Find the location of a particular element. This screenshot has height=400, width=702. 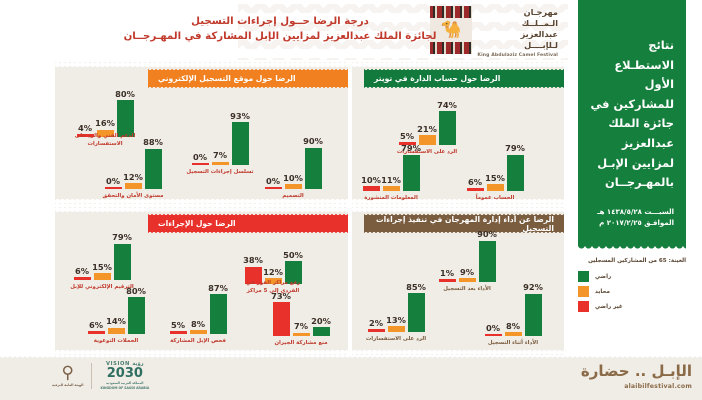

bars: 5% 8% 87% is located at coordinates (198, 308).